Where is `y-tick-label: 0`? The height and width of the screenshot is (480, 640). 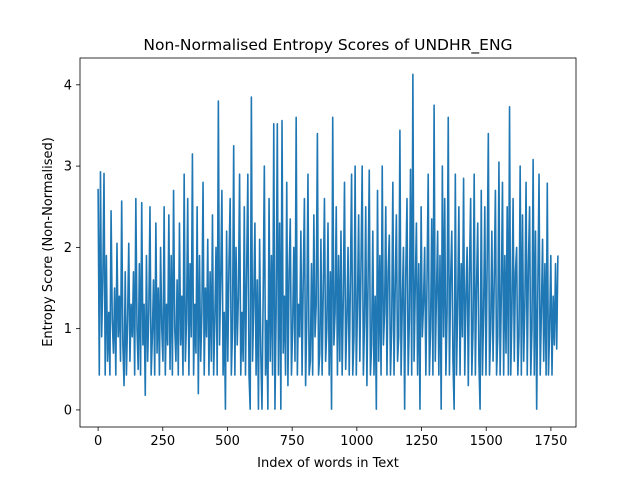
y-tick-label: 0 is located at coordinates (68, 410).